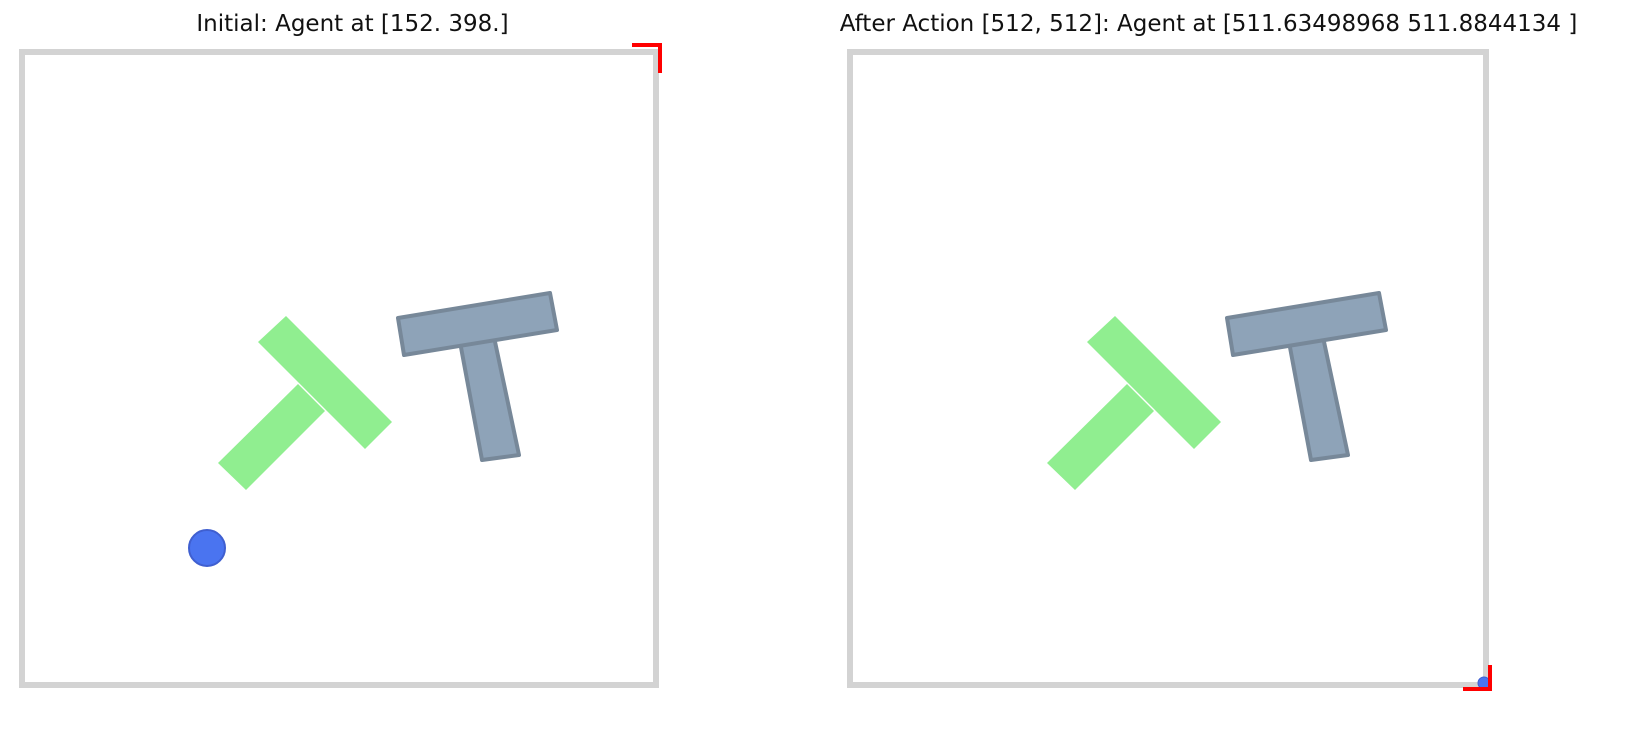  I want to click on agent-dot, so click(207, 548).